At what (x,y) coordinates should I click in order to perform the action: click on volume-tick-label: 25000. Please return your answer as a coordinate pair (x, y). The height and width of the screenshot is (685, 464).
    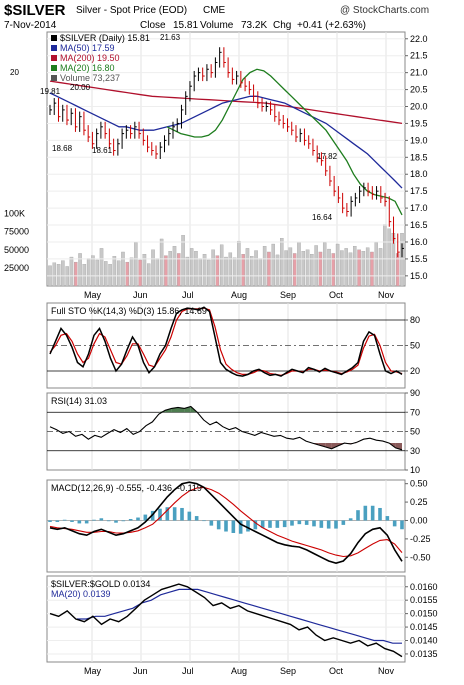
    Looking at the image, I should click on (16, 268).